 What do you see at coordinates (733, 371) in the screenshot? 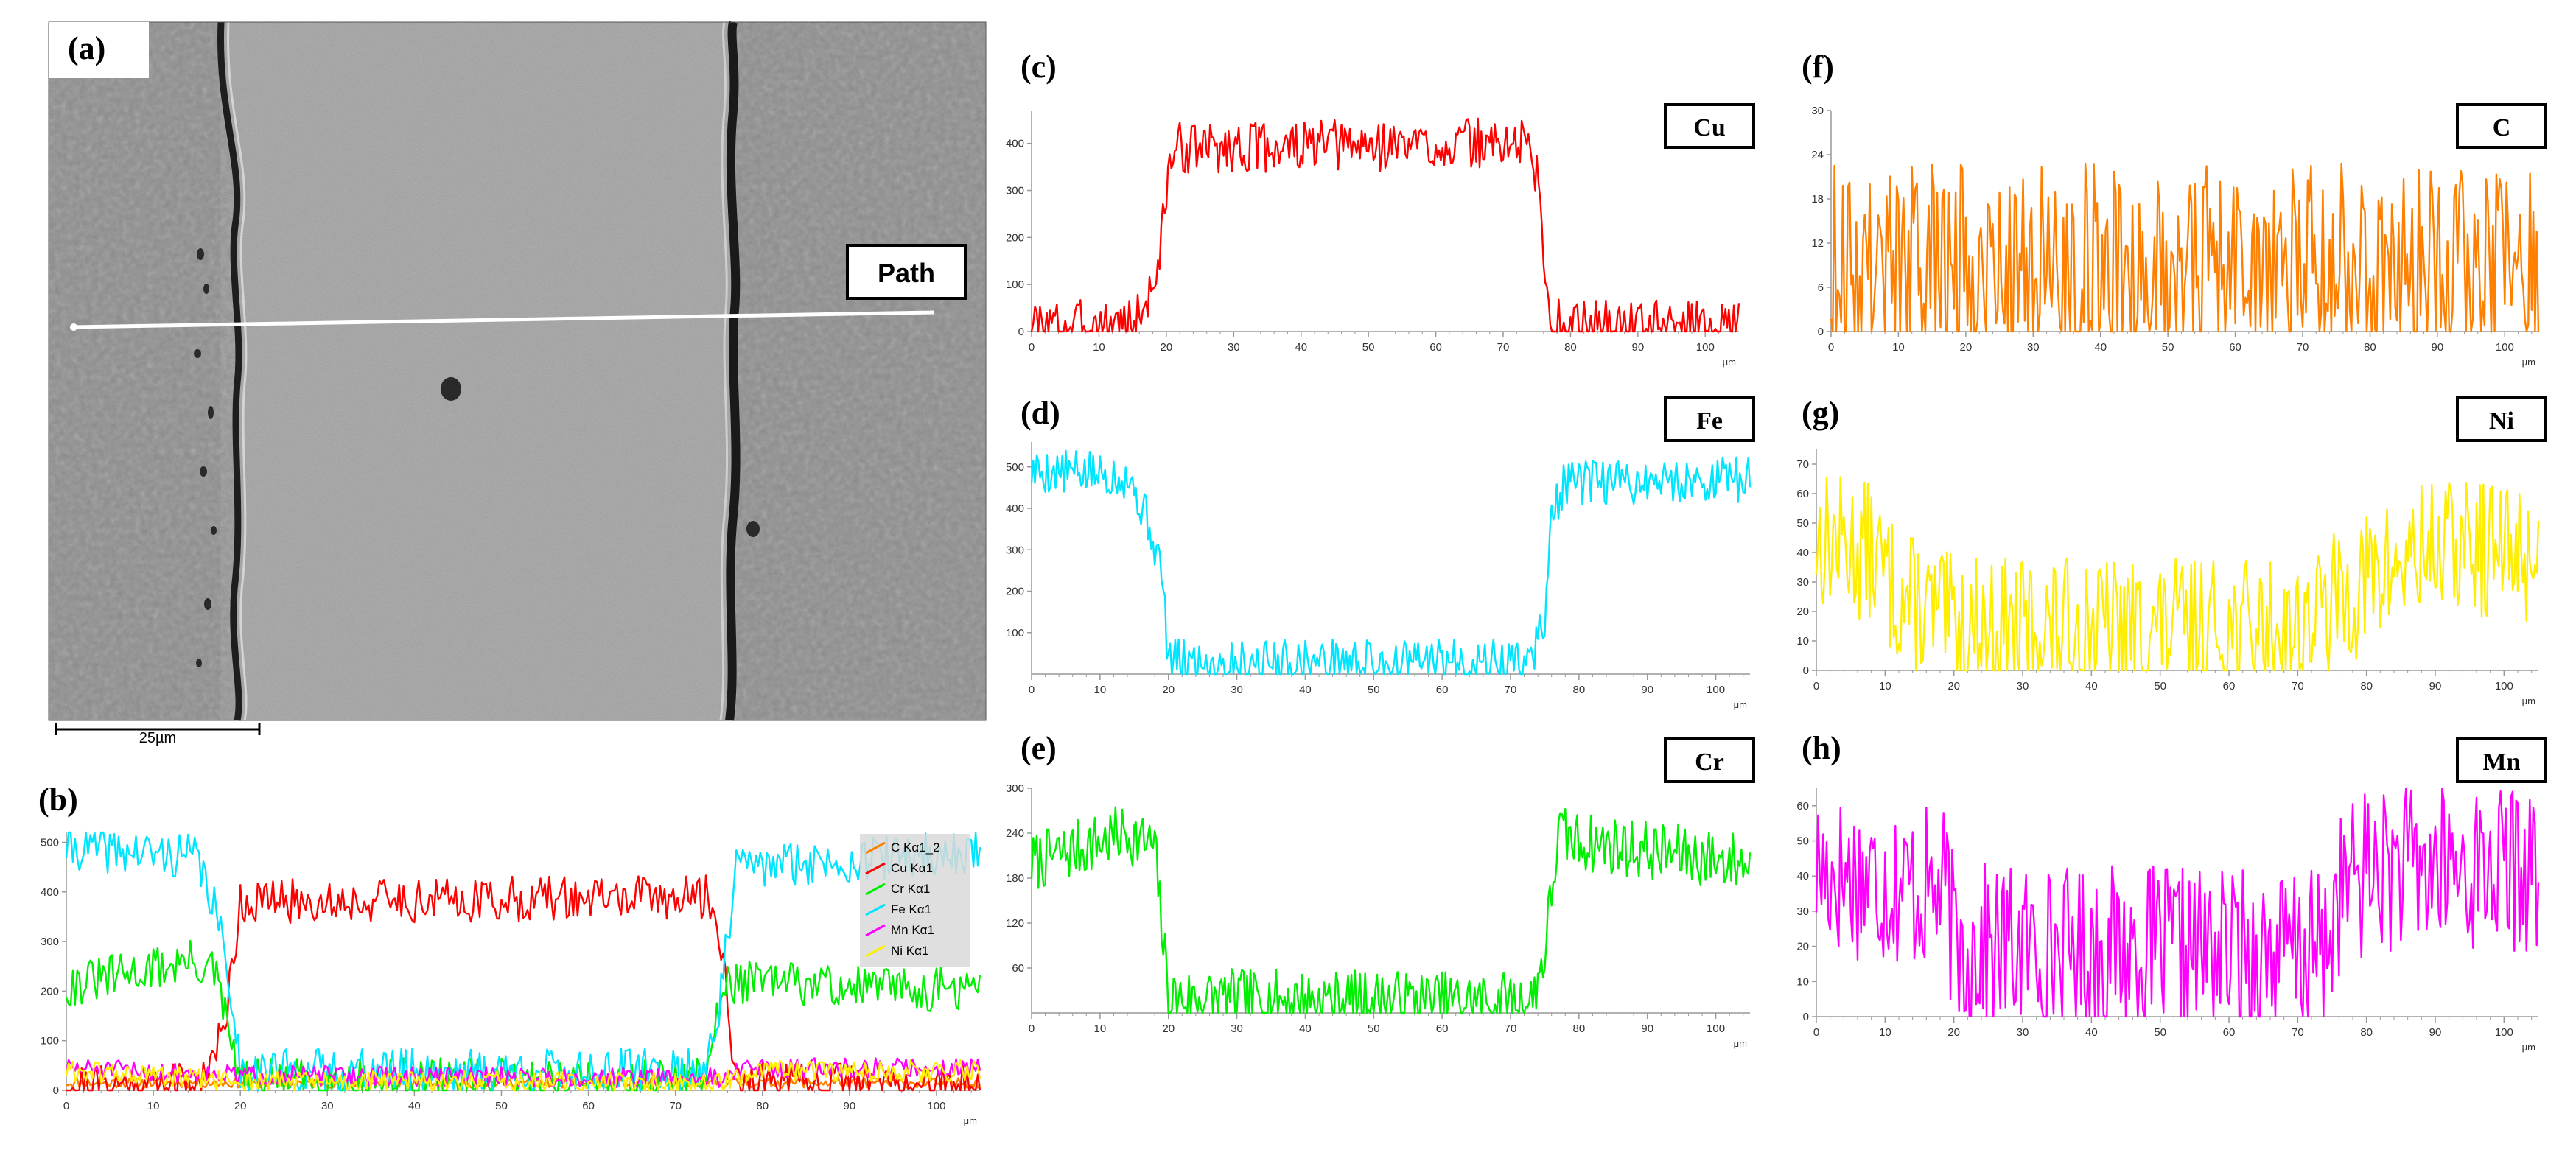
I see `right-interface` at bounding box center [733, 371].